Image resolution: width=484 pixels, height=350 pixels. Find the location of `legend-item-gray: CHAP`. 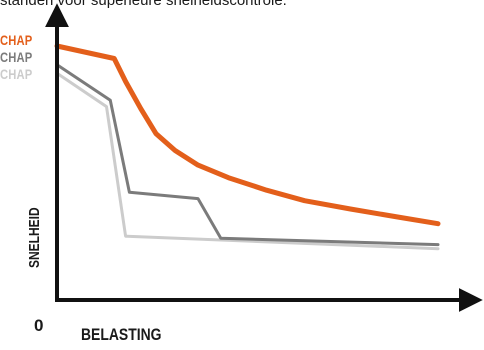

legend-item-gray: CHAP is located at coordinates (24, 57).